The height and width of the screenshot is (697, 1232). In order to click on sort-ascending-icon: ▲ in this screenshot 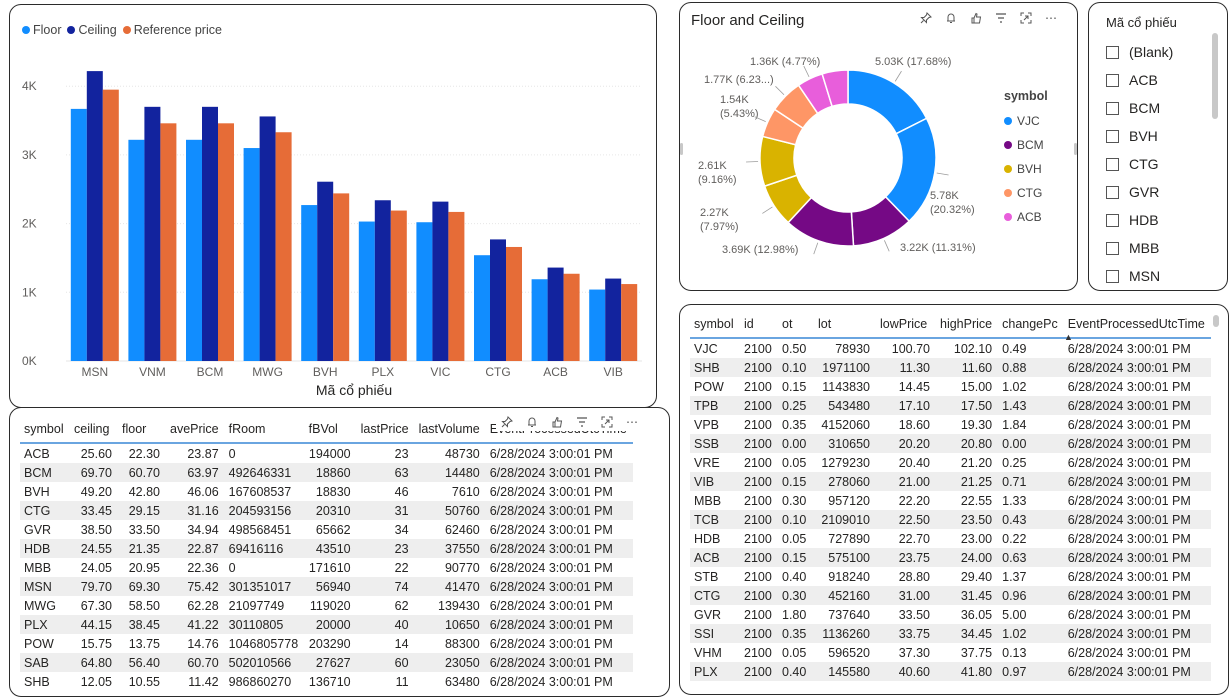, I will do `click(1068, 337)`.